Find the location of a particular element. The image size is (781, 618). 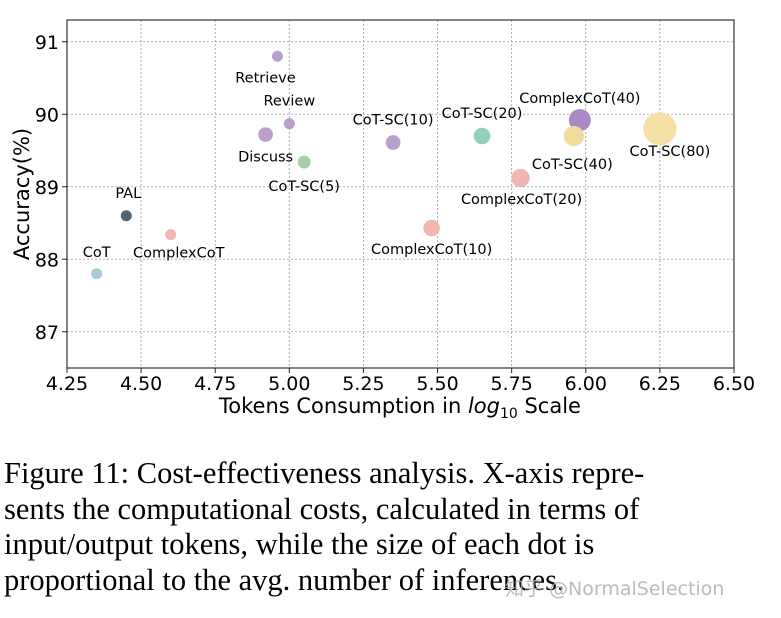

point-label: ComplexCoT is located at coordinates (179, 254).